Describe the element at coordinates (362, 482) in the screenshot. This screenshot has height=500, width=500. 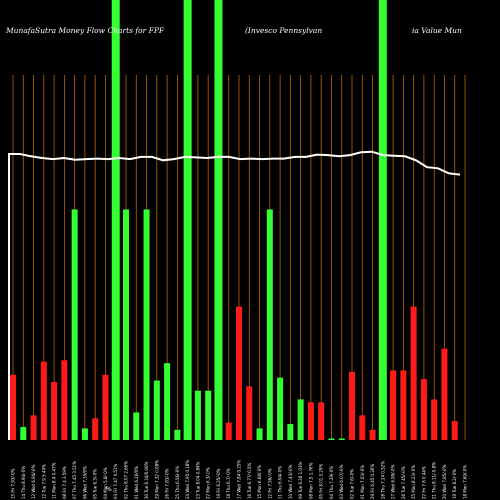
I see `date-tick-label: 01 Mon 7.03/-0%` at that location.